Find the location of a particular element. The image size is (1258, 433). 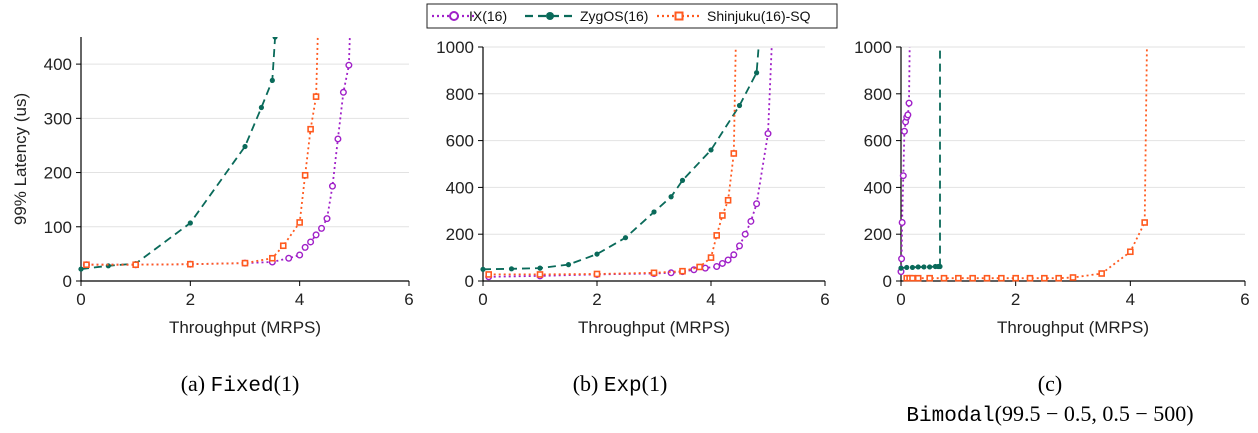

caption-b-label: (b) is located at coordinates (588, 383).